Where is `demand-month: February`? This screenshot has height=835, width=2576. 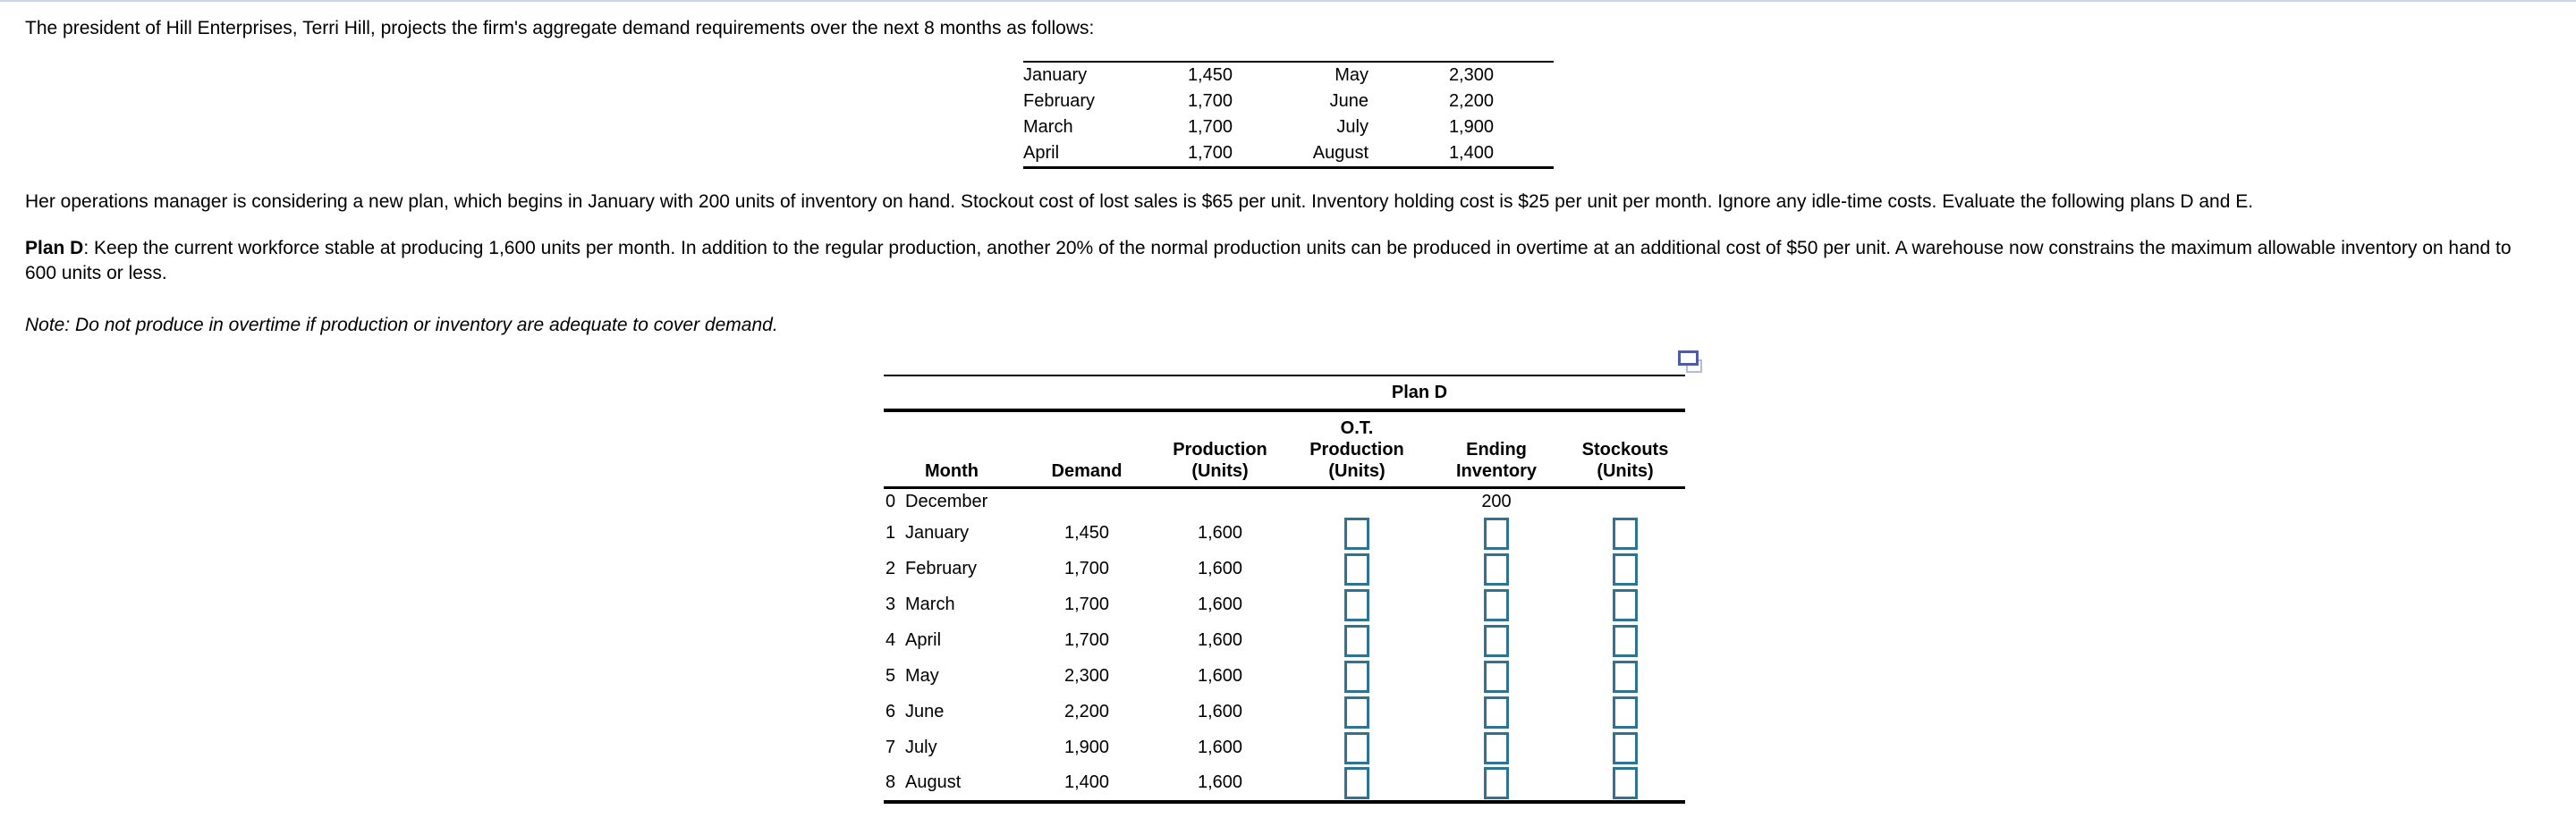 demand-month: February is located at coordinates (1059, 101).